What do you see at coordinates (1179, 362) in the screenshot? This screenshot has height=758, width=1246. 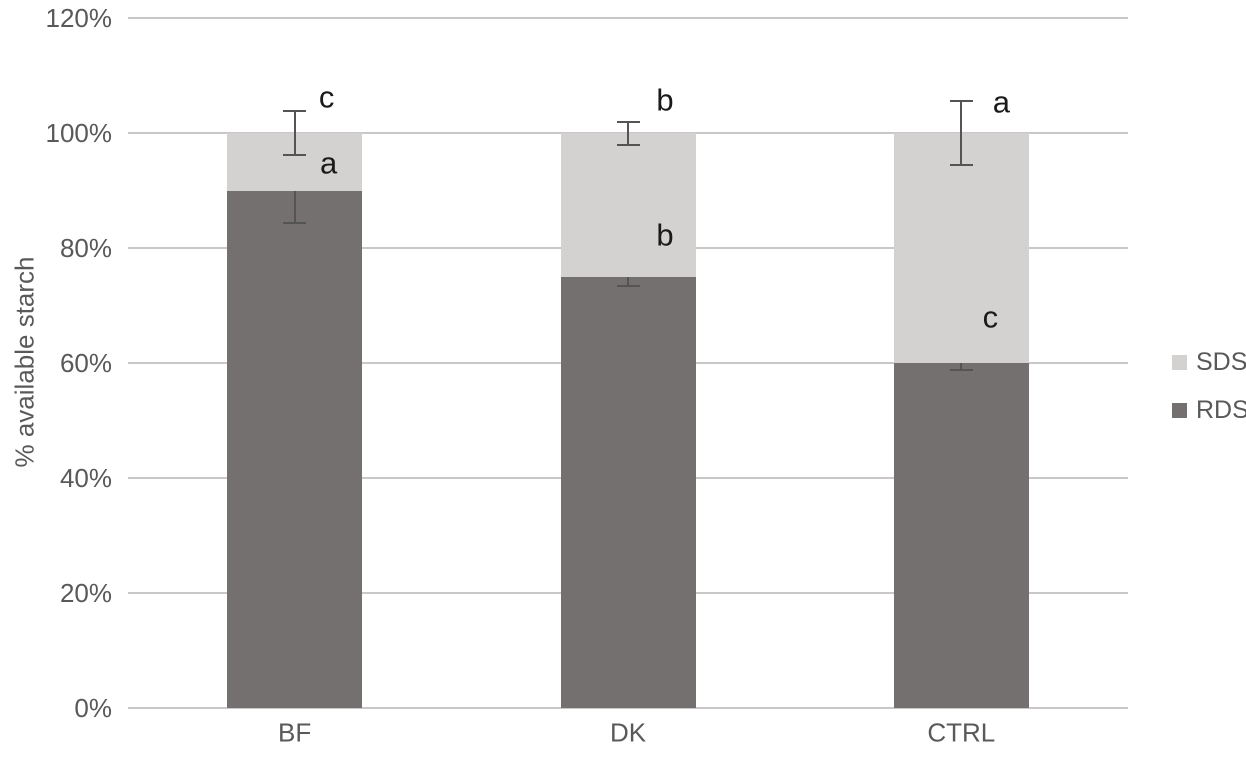 I see `legend-swatch-sds-icon` at bounding box center [1179, 362].